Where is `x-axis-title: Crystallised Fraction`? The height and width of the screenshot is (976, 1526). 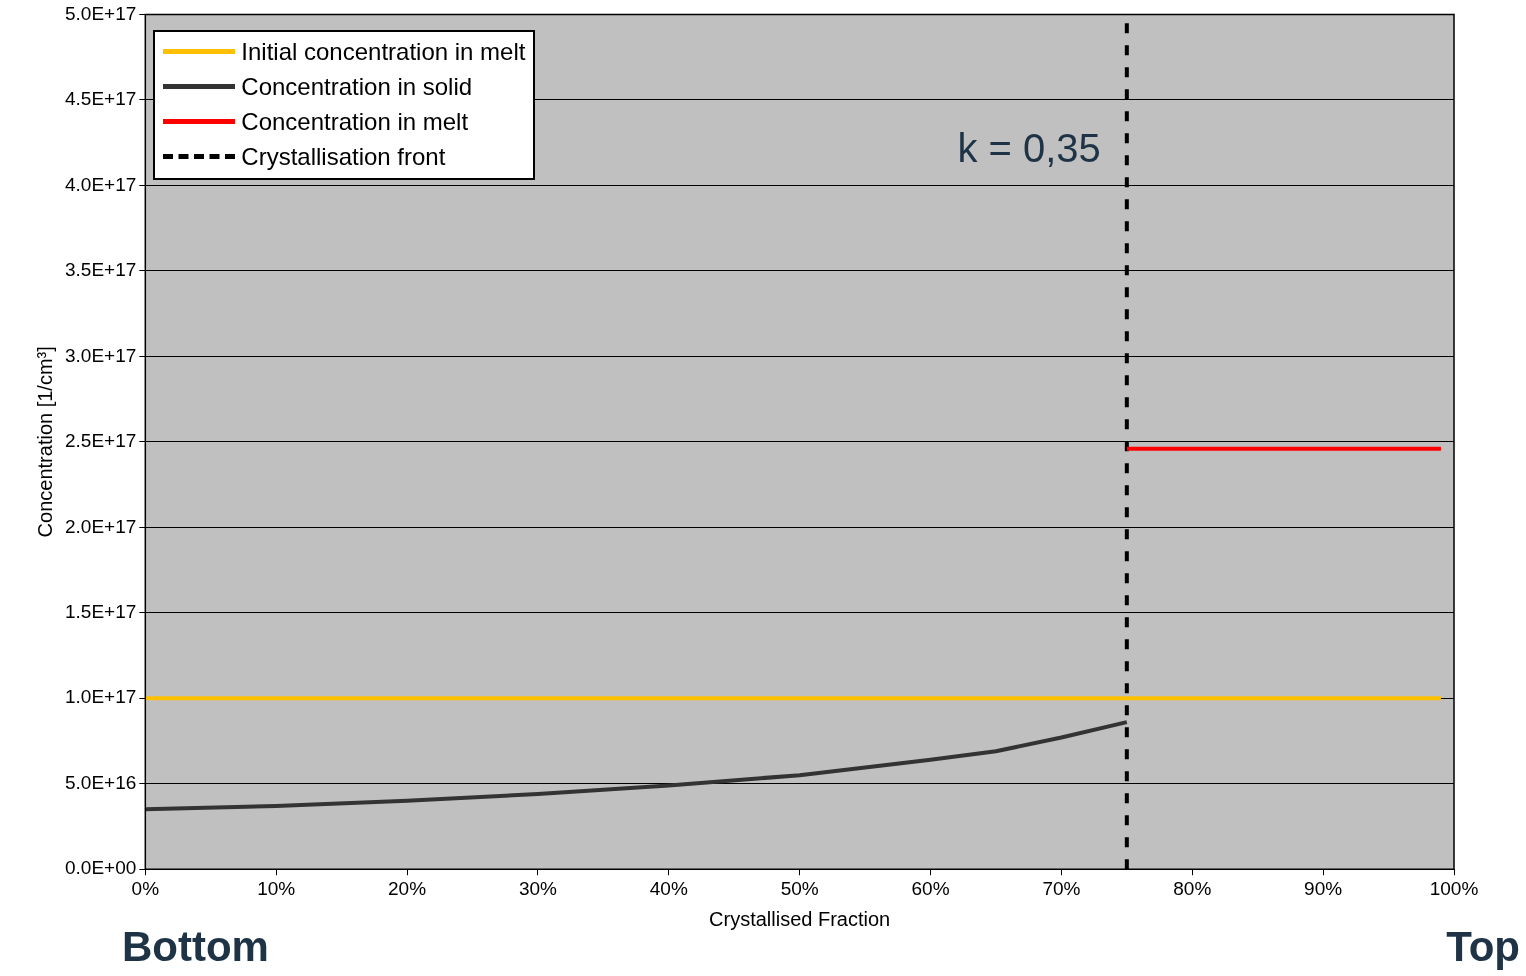
x-axis-title: Crystallised Fraction is located at coordinates (800, 918).